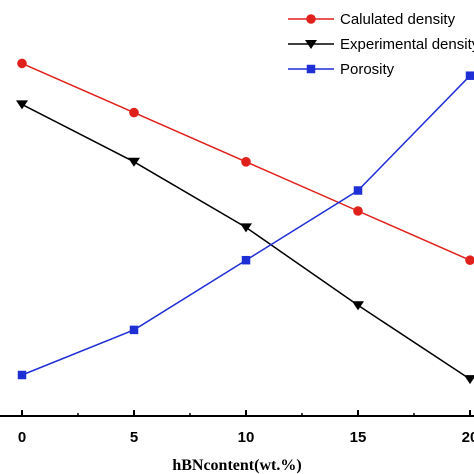  What do you see at coordinates (22, 437) in the screenshot?
I see `x-tick-label: 0` at bounding box center [22, 437].